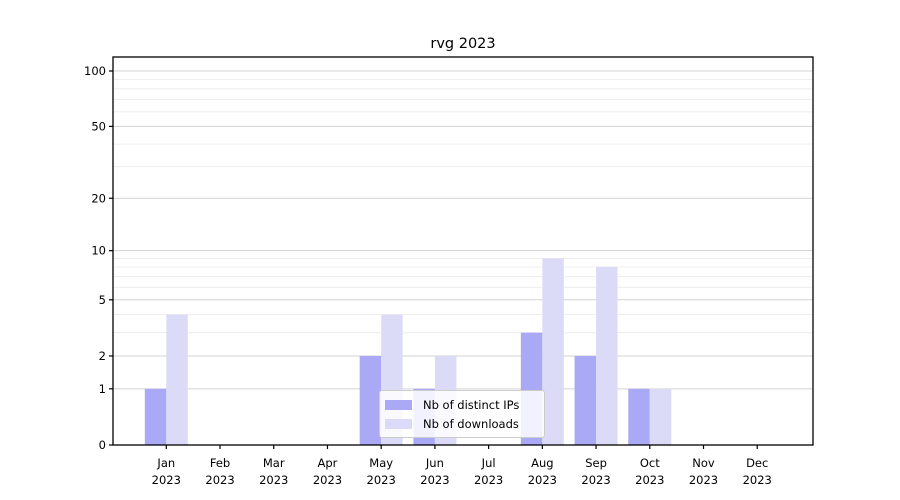 Image resolution: width=900 pixels, height=500 pixels. Describe the element at coordinates (757, 463) in the screenshot. I see `x-tick-label-month: Dec` at that location.